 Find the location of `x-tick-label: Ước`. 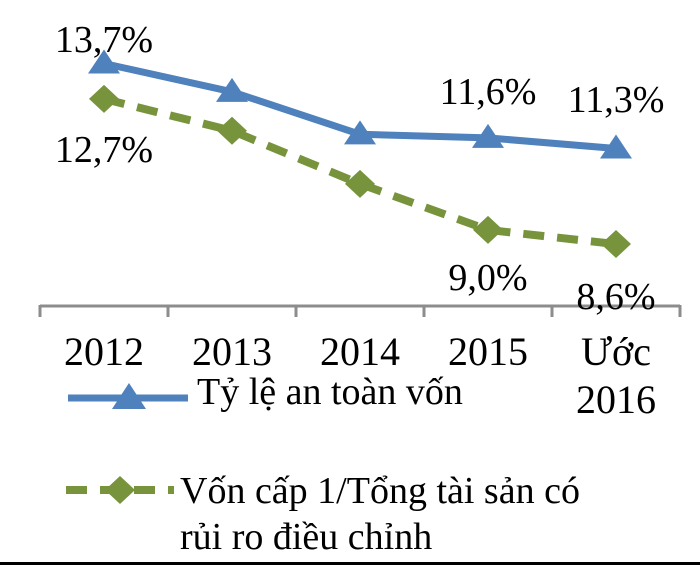

x-tick-label: Ước is located at coordinates (616, 351).